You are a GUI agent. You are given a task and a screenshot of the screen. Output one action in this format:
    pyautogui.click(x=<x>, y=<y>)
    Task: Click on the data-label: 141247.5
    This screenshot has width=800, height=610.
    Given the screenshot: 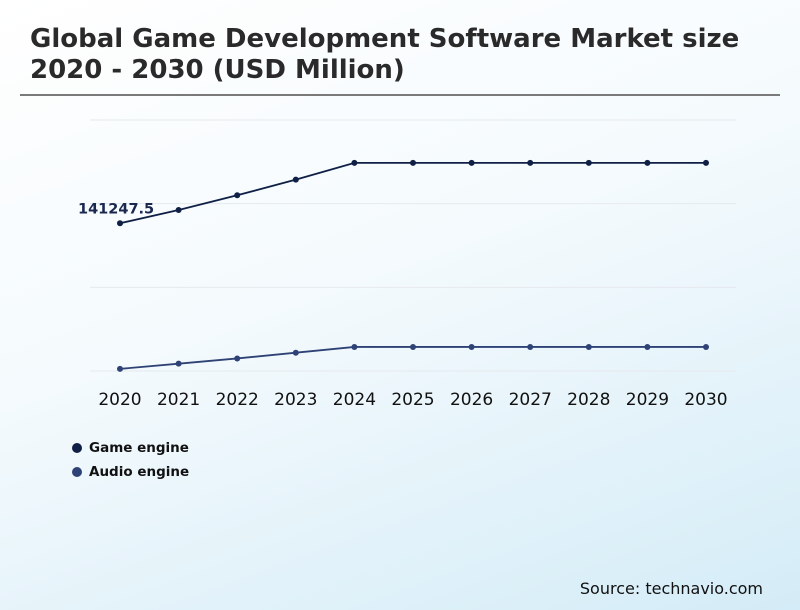 What is the action you would take?
    pyautogui.click(x=116, y=209)
    